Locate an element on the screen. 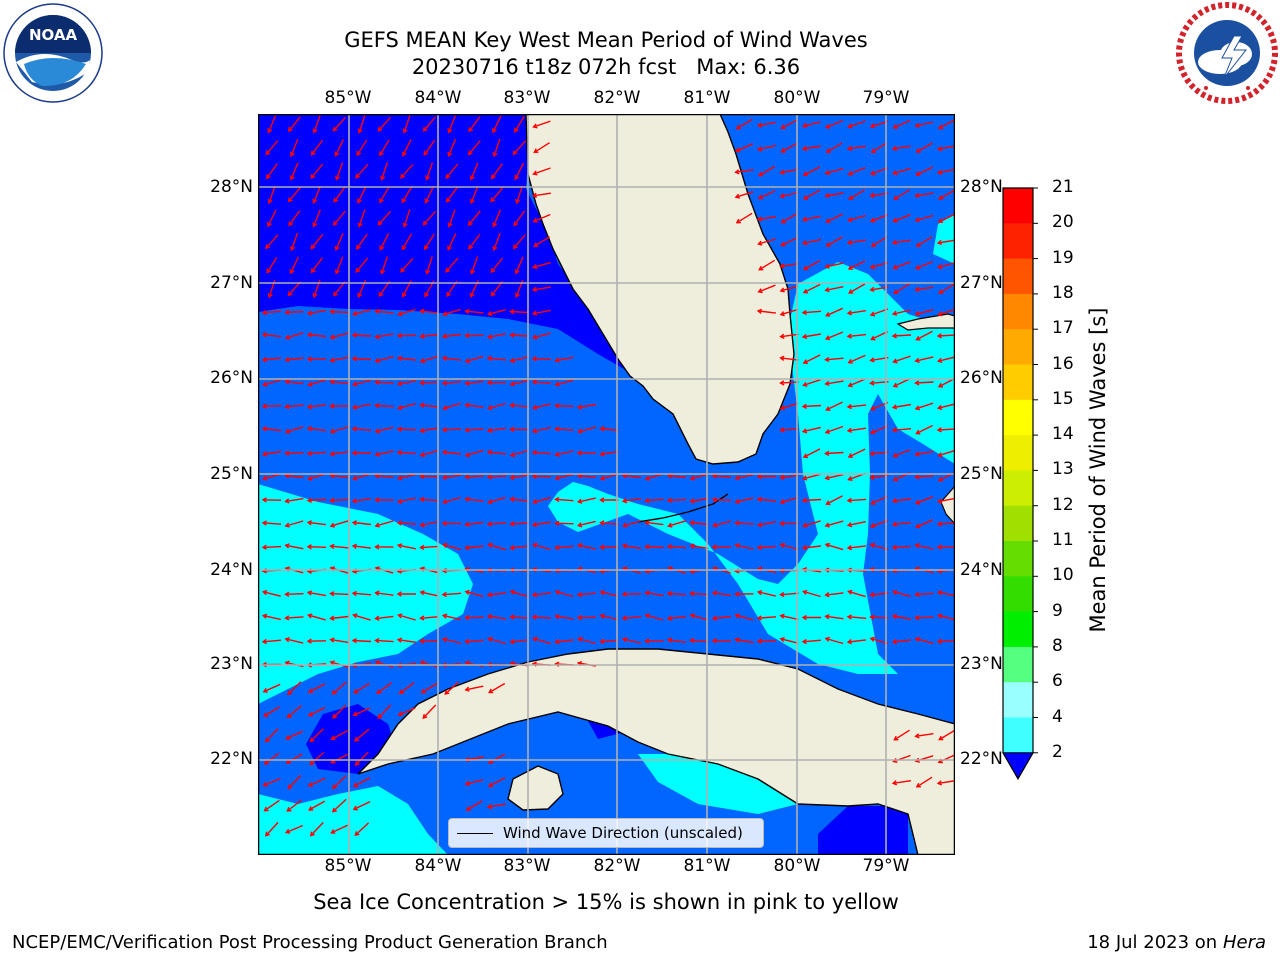 This screenshot has width=1280, height=960. ocean-light-region-caribbean is located at coordinates (353, 820).